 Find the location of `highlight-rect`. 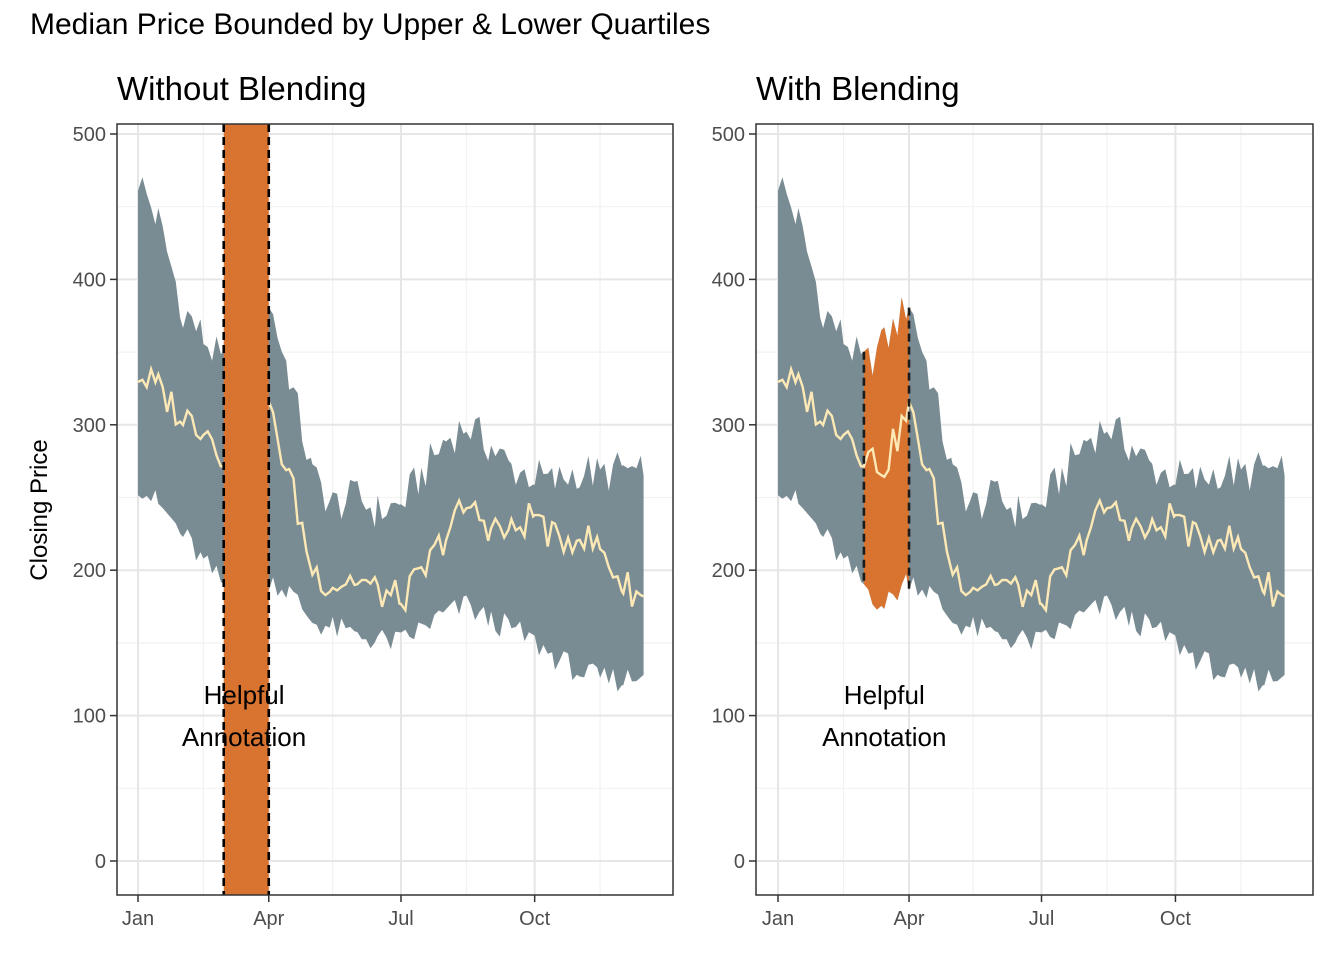

highlight-rect is located at coordinates (246, 509).